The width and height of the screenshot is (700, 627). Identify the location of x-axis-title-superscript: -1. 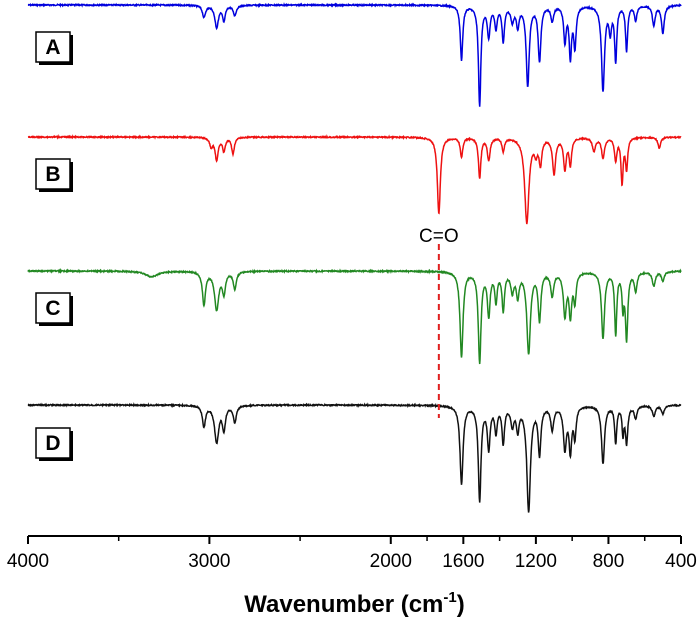
(449, 597).